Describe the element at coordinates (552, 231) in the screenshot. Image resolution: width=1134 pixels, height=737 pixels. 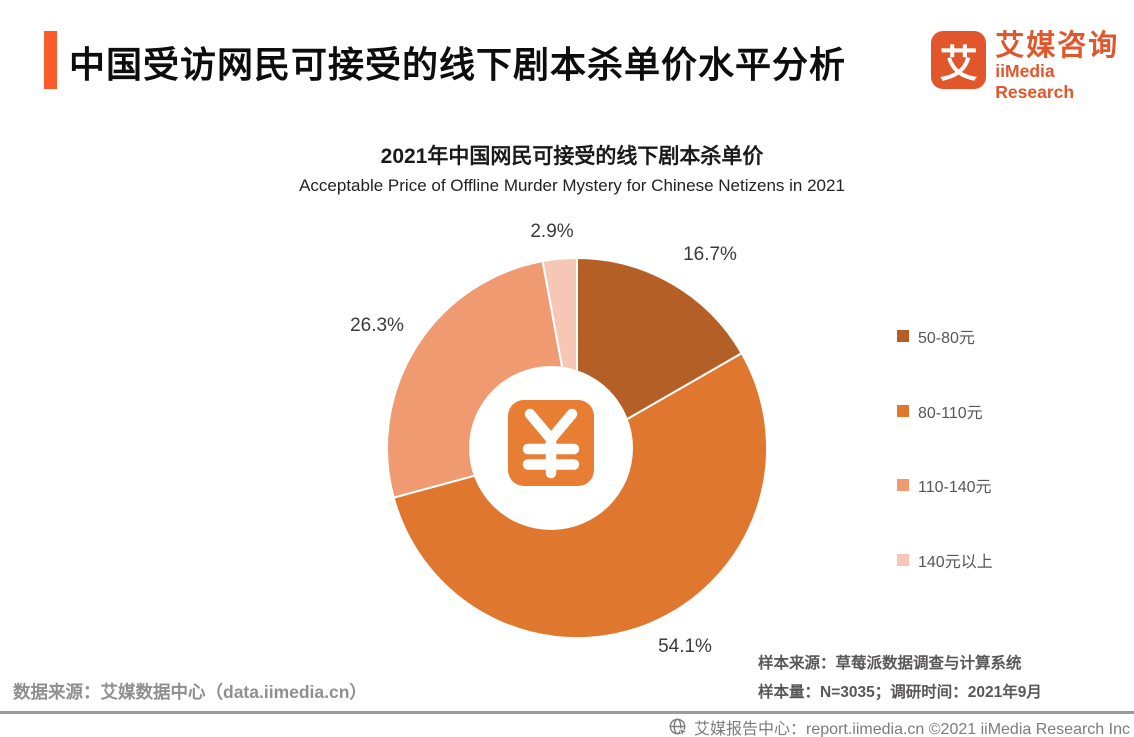
I see `slice-label-140plus: 2.9%` at that location.